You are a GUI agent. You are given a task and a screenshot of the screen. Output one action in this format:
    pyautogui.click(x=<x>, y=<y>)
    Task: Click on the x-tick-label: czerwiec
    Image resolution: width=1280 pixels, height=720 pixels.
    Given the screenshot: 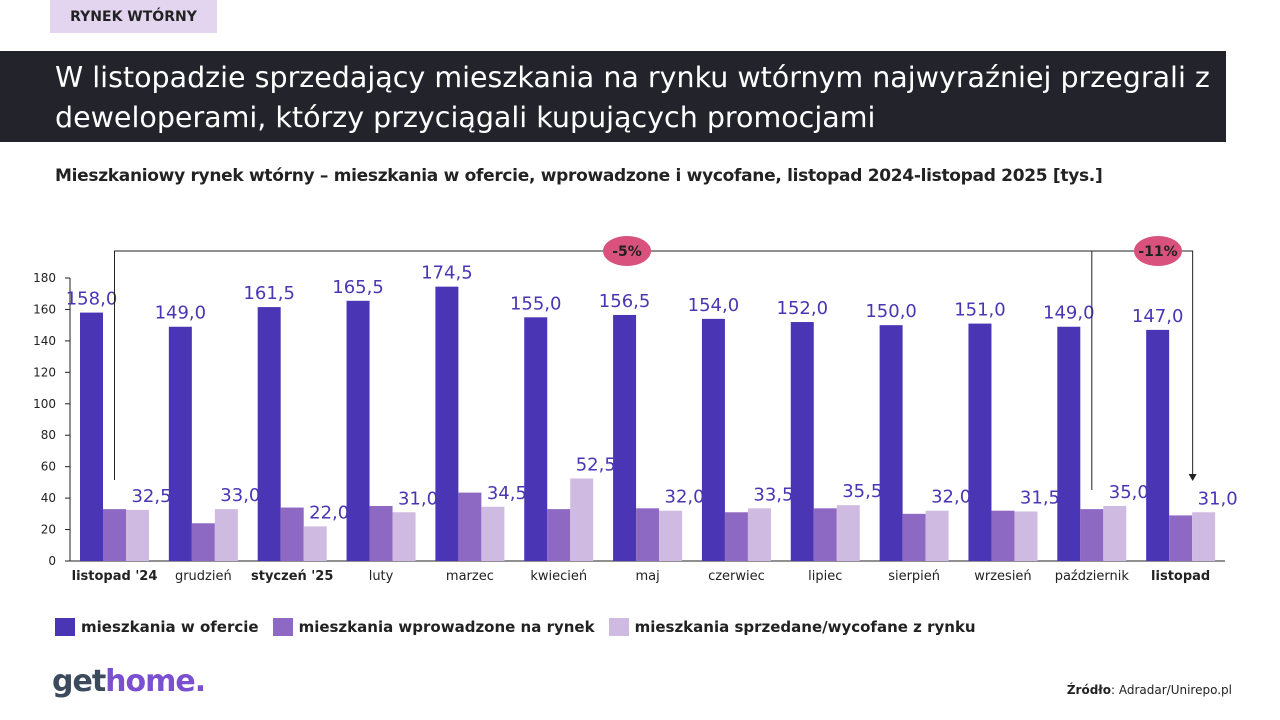 What is the action you would take?
    pyautogui.click(x=736, y=576)
    